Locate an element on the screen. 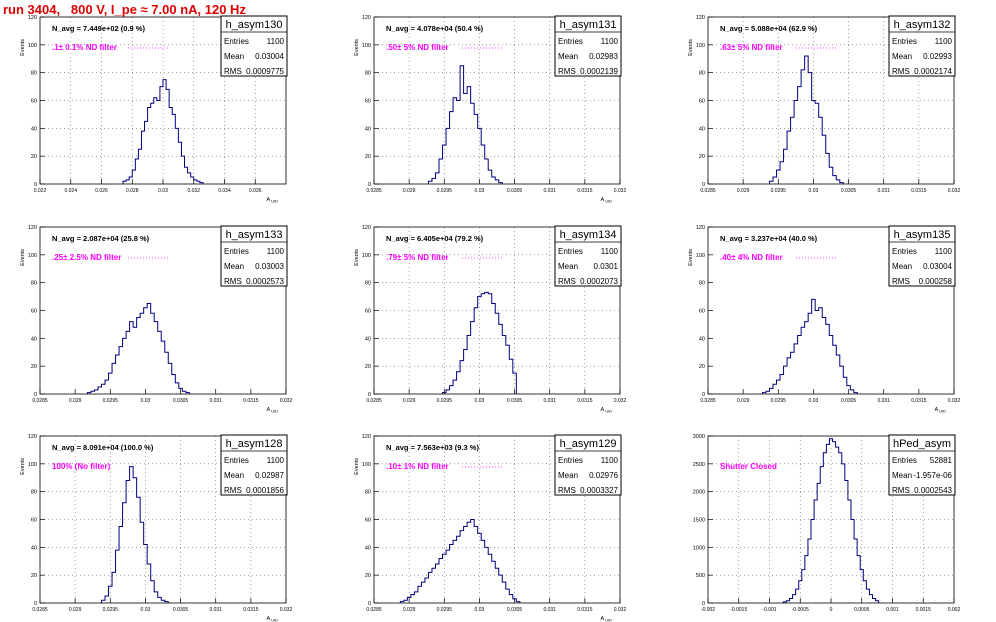 This screenshot has height=622, width=996. stats-value: 0.0009775 is located at coordinates (265, 71).